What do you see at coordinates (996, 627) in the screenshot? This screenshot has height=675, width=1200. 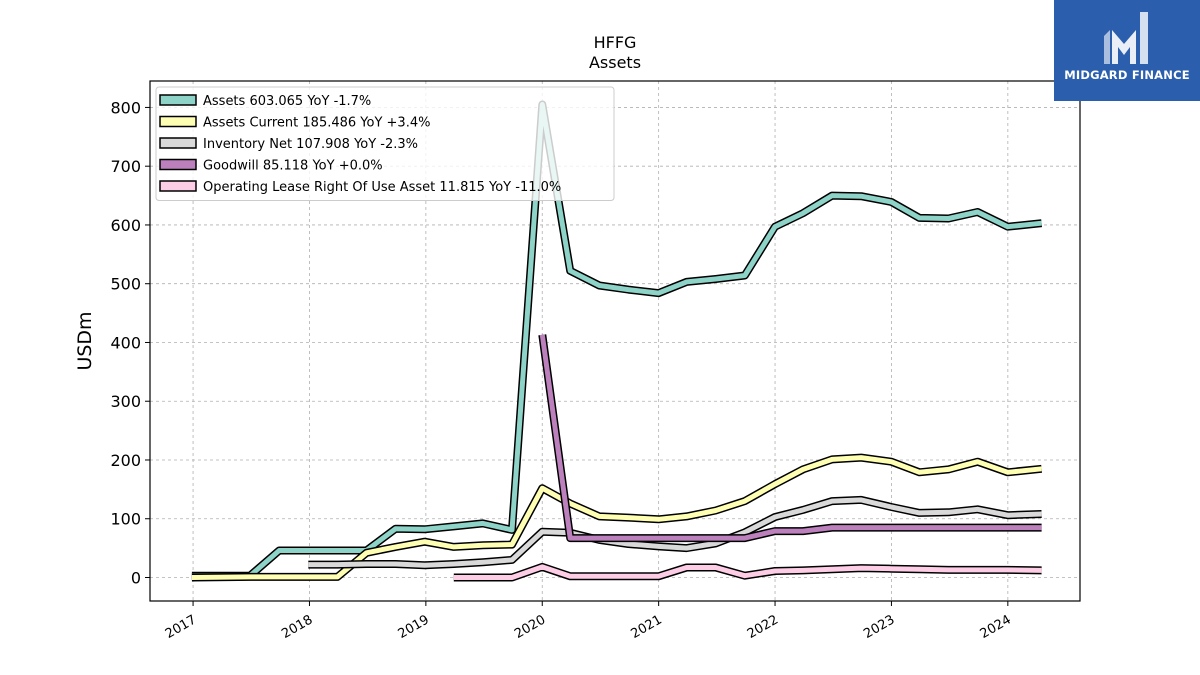 I see `x-tick-label: 2024` at bounding box center [996, 627].